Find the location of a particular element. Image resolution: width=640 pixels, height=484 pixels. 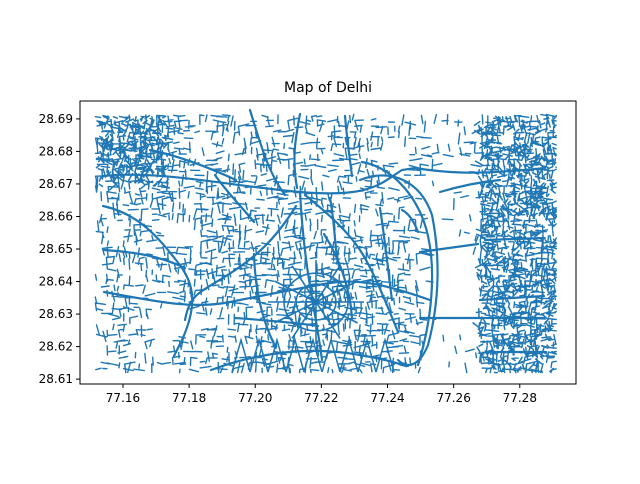

x-tick-label: 77.20 is located at coordinates (255, 398).